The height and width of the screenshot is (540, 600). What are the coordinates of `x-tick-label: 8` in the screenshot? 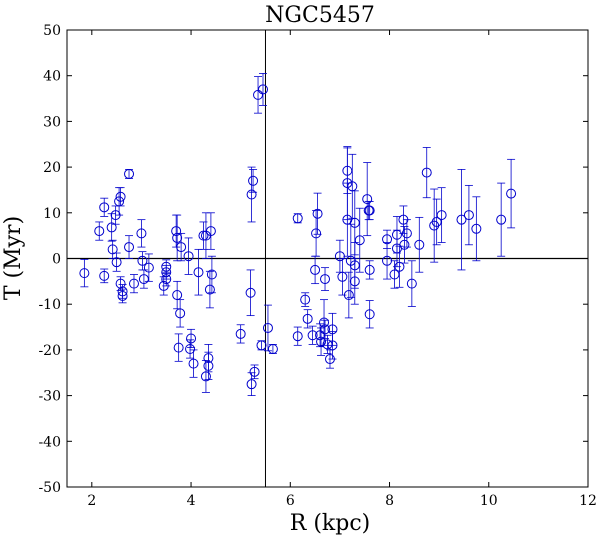 It's located at (389, 501).